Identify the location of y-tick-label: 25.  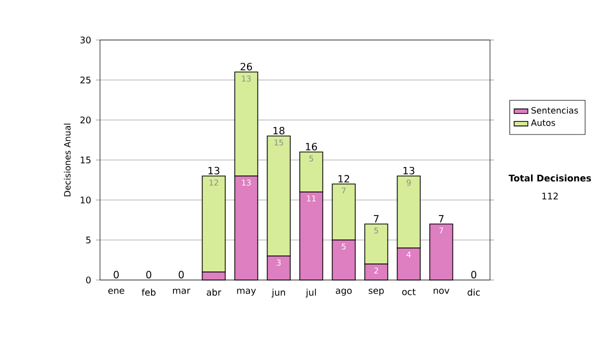
(85, 80).